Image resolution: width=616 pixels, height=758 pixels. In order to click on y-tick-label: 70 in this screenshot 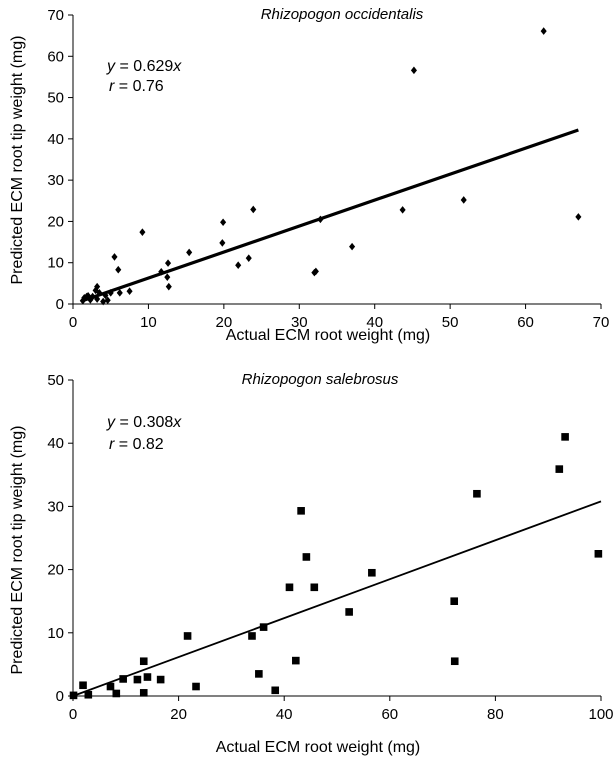, I will do `click(55, 15)`.